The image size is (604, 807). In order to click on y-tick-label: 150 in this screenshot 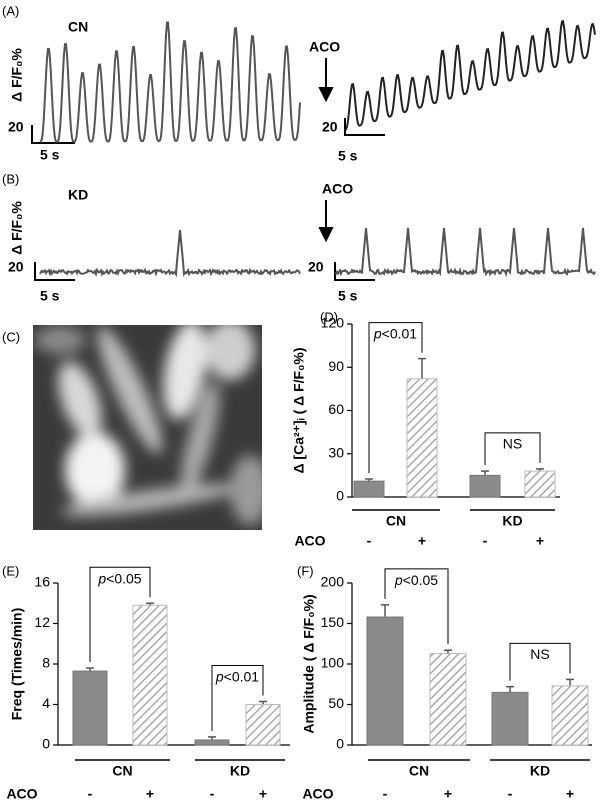, I will do `click(333, 622)`.